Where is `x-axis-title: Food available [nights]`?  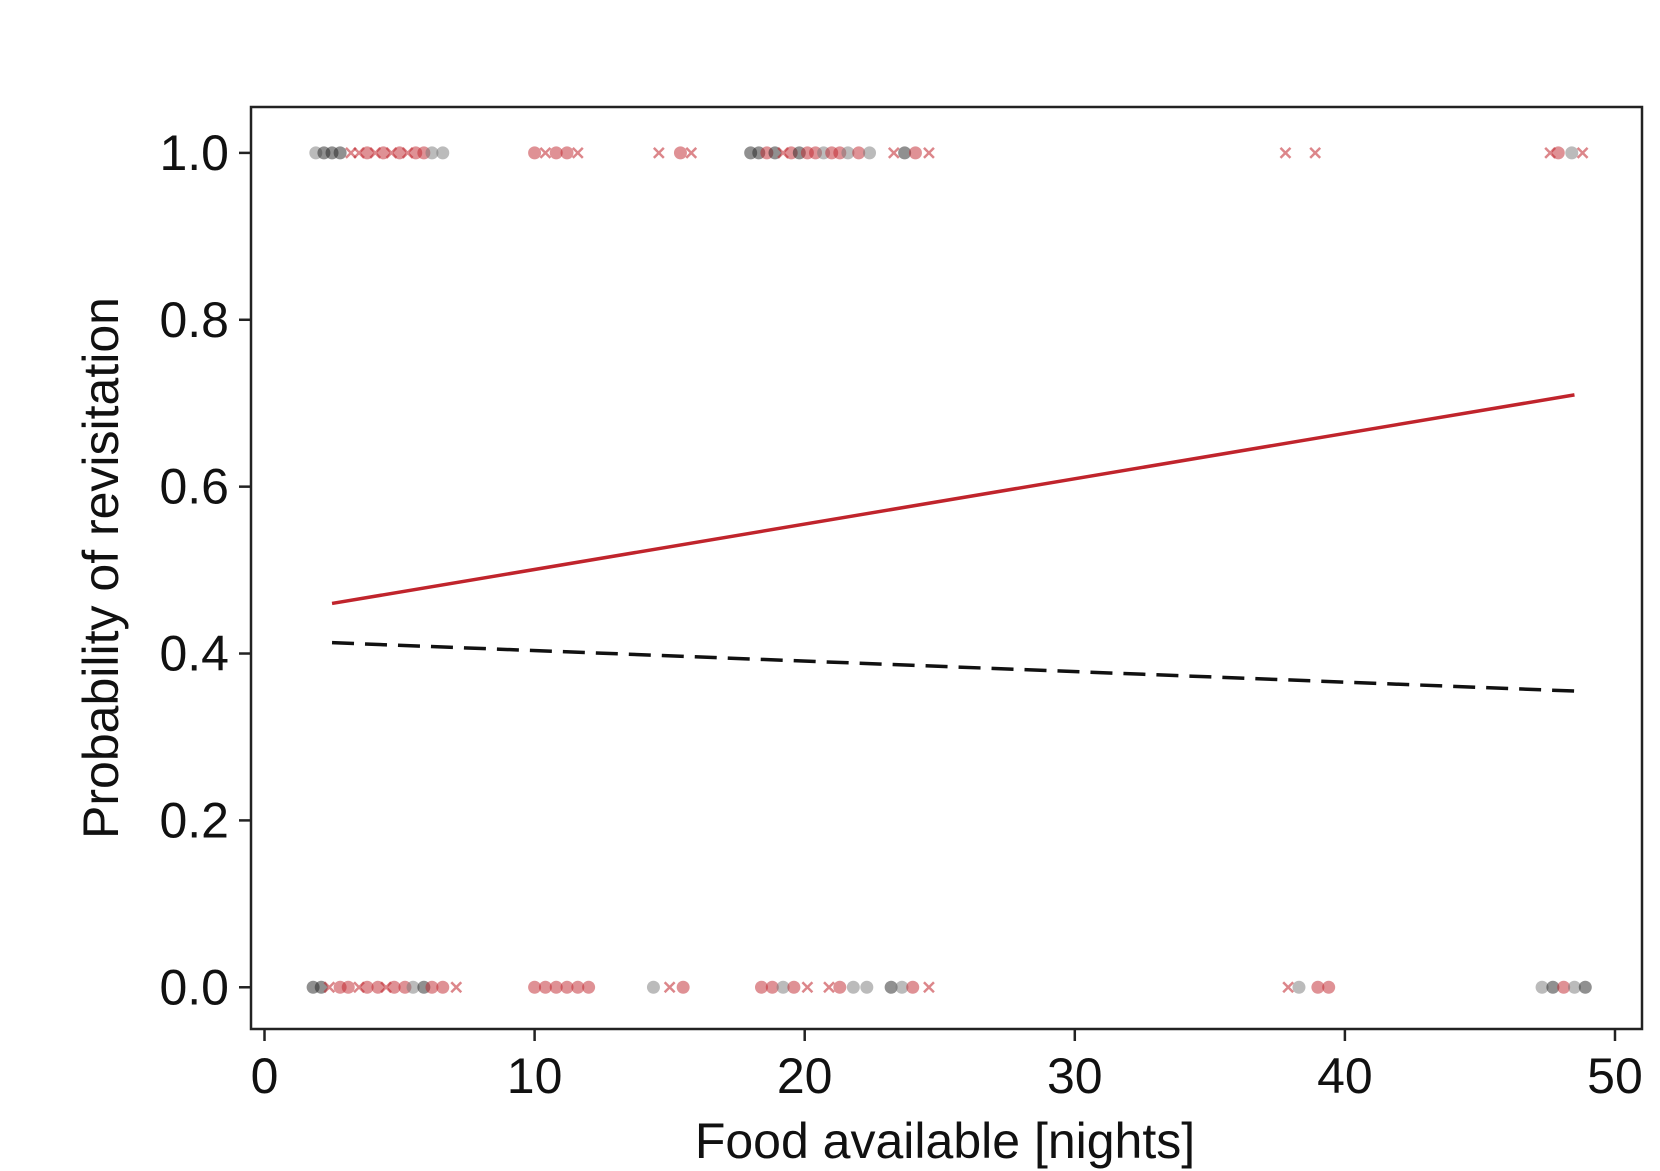 x-axis-title: Food available [nights] is located at coordinates (945, 1141).